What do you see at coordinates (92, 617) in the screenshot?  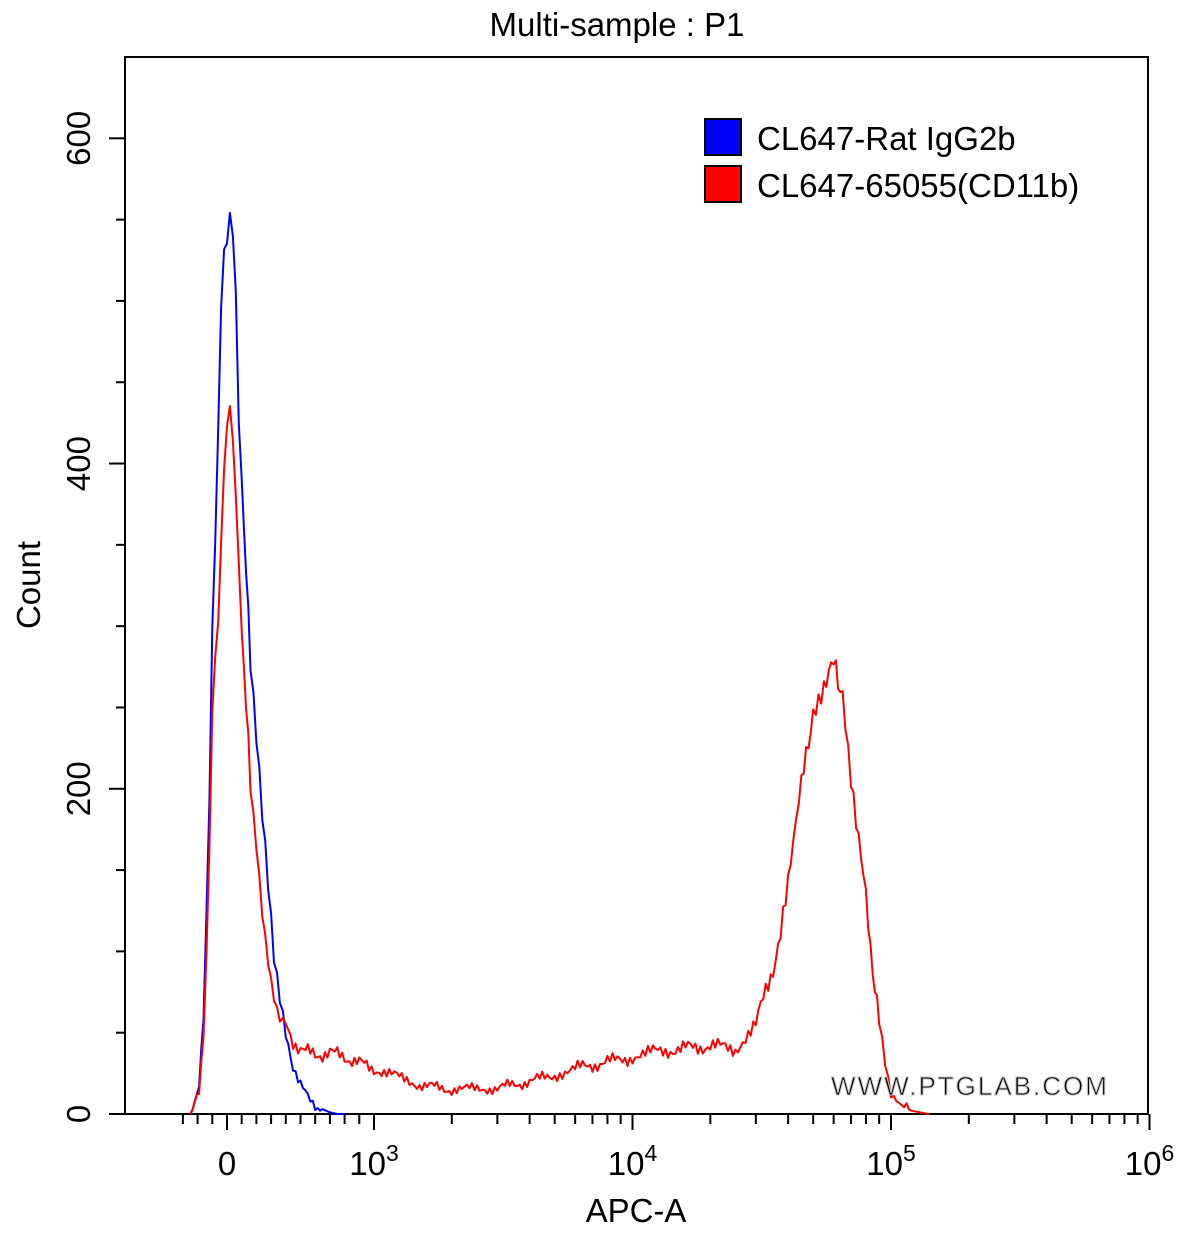 I see `y-axis: 0 200 400 600` at bounding box center [92, 617].